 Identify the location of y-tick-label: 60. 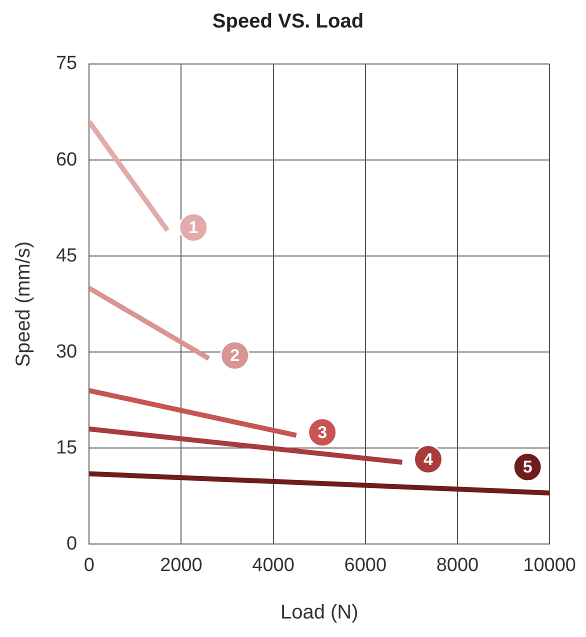
(67, 159).